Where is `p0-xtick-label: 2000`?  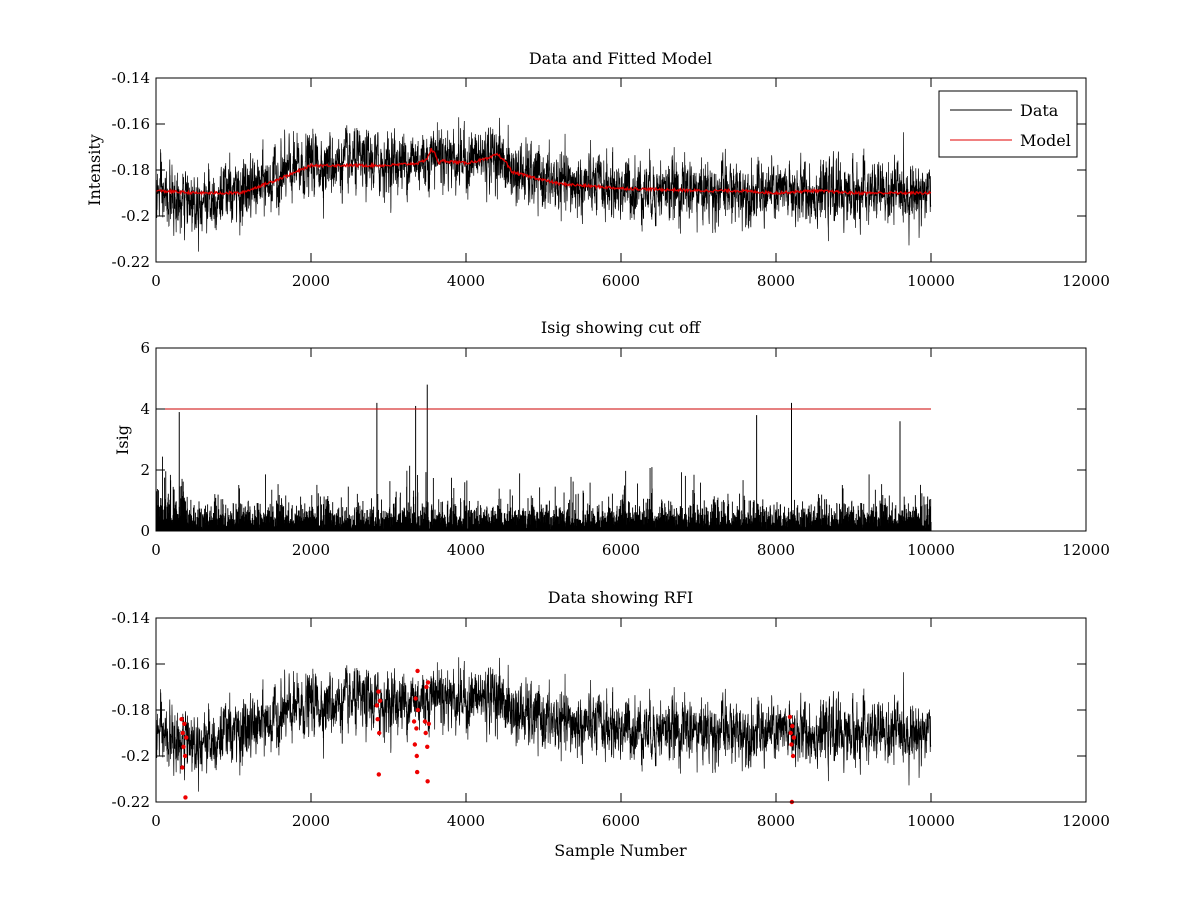
p0-xtick-label: 2000 is located at coordinates (311, 281).